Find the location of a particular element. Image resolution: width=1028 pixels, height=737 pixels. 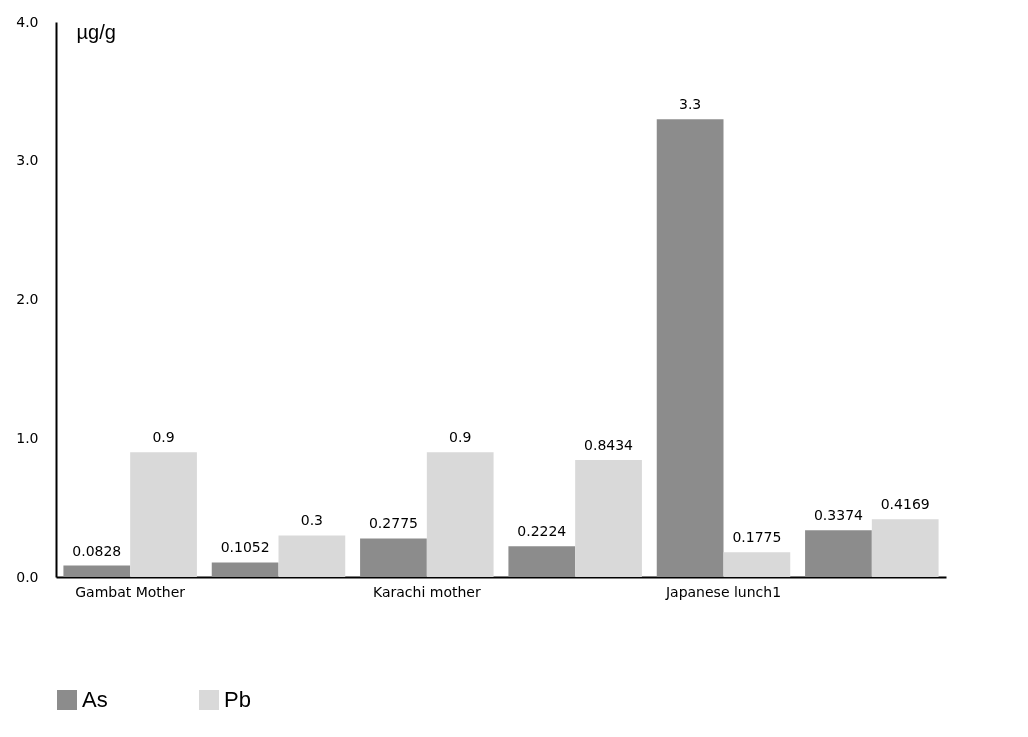

y-axis-title: µg/g is located at coordinates (96, 31).